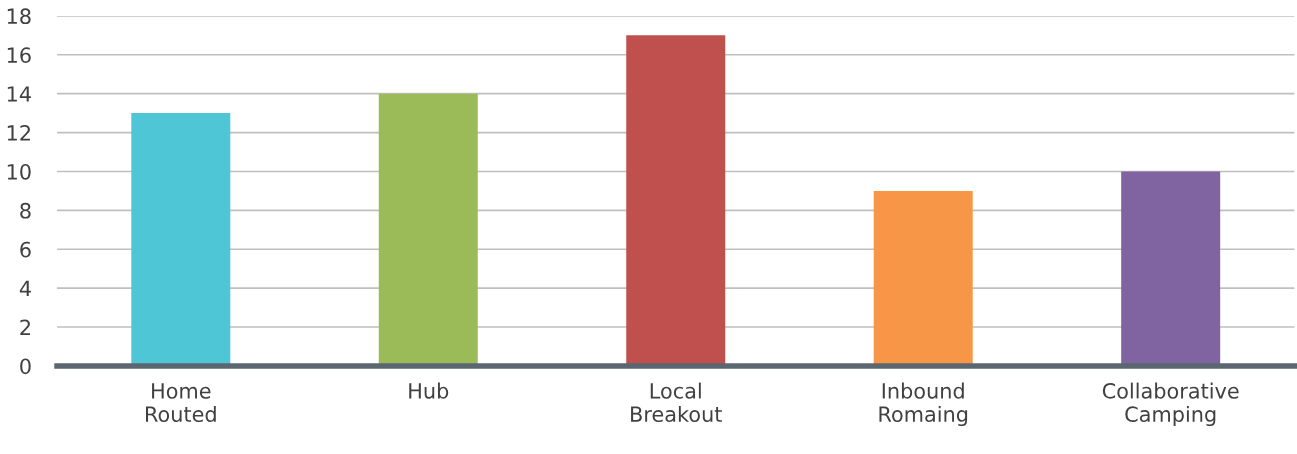  What do you see at coordinates (19, 171) in the screenshot?
I see `y-tick-label: 10` at bounding box center [19, 171].